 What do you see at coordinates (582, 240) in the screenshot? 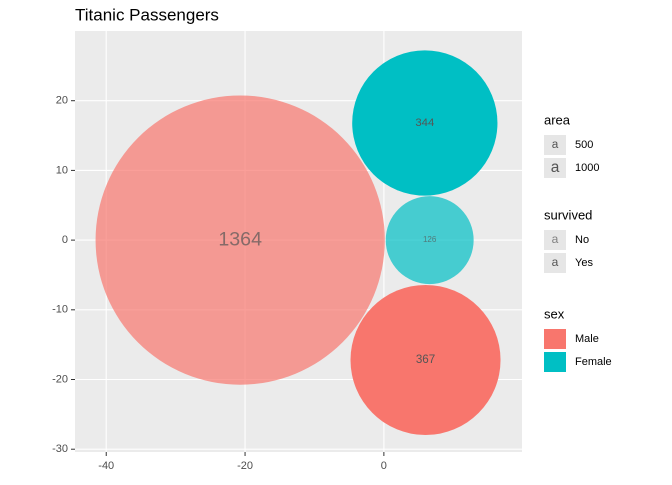
I see `legend-label: No` at bounding box center [582, 240].